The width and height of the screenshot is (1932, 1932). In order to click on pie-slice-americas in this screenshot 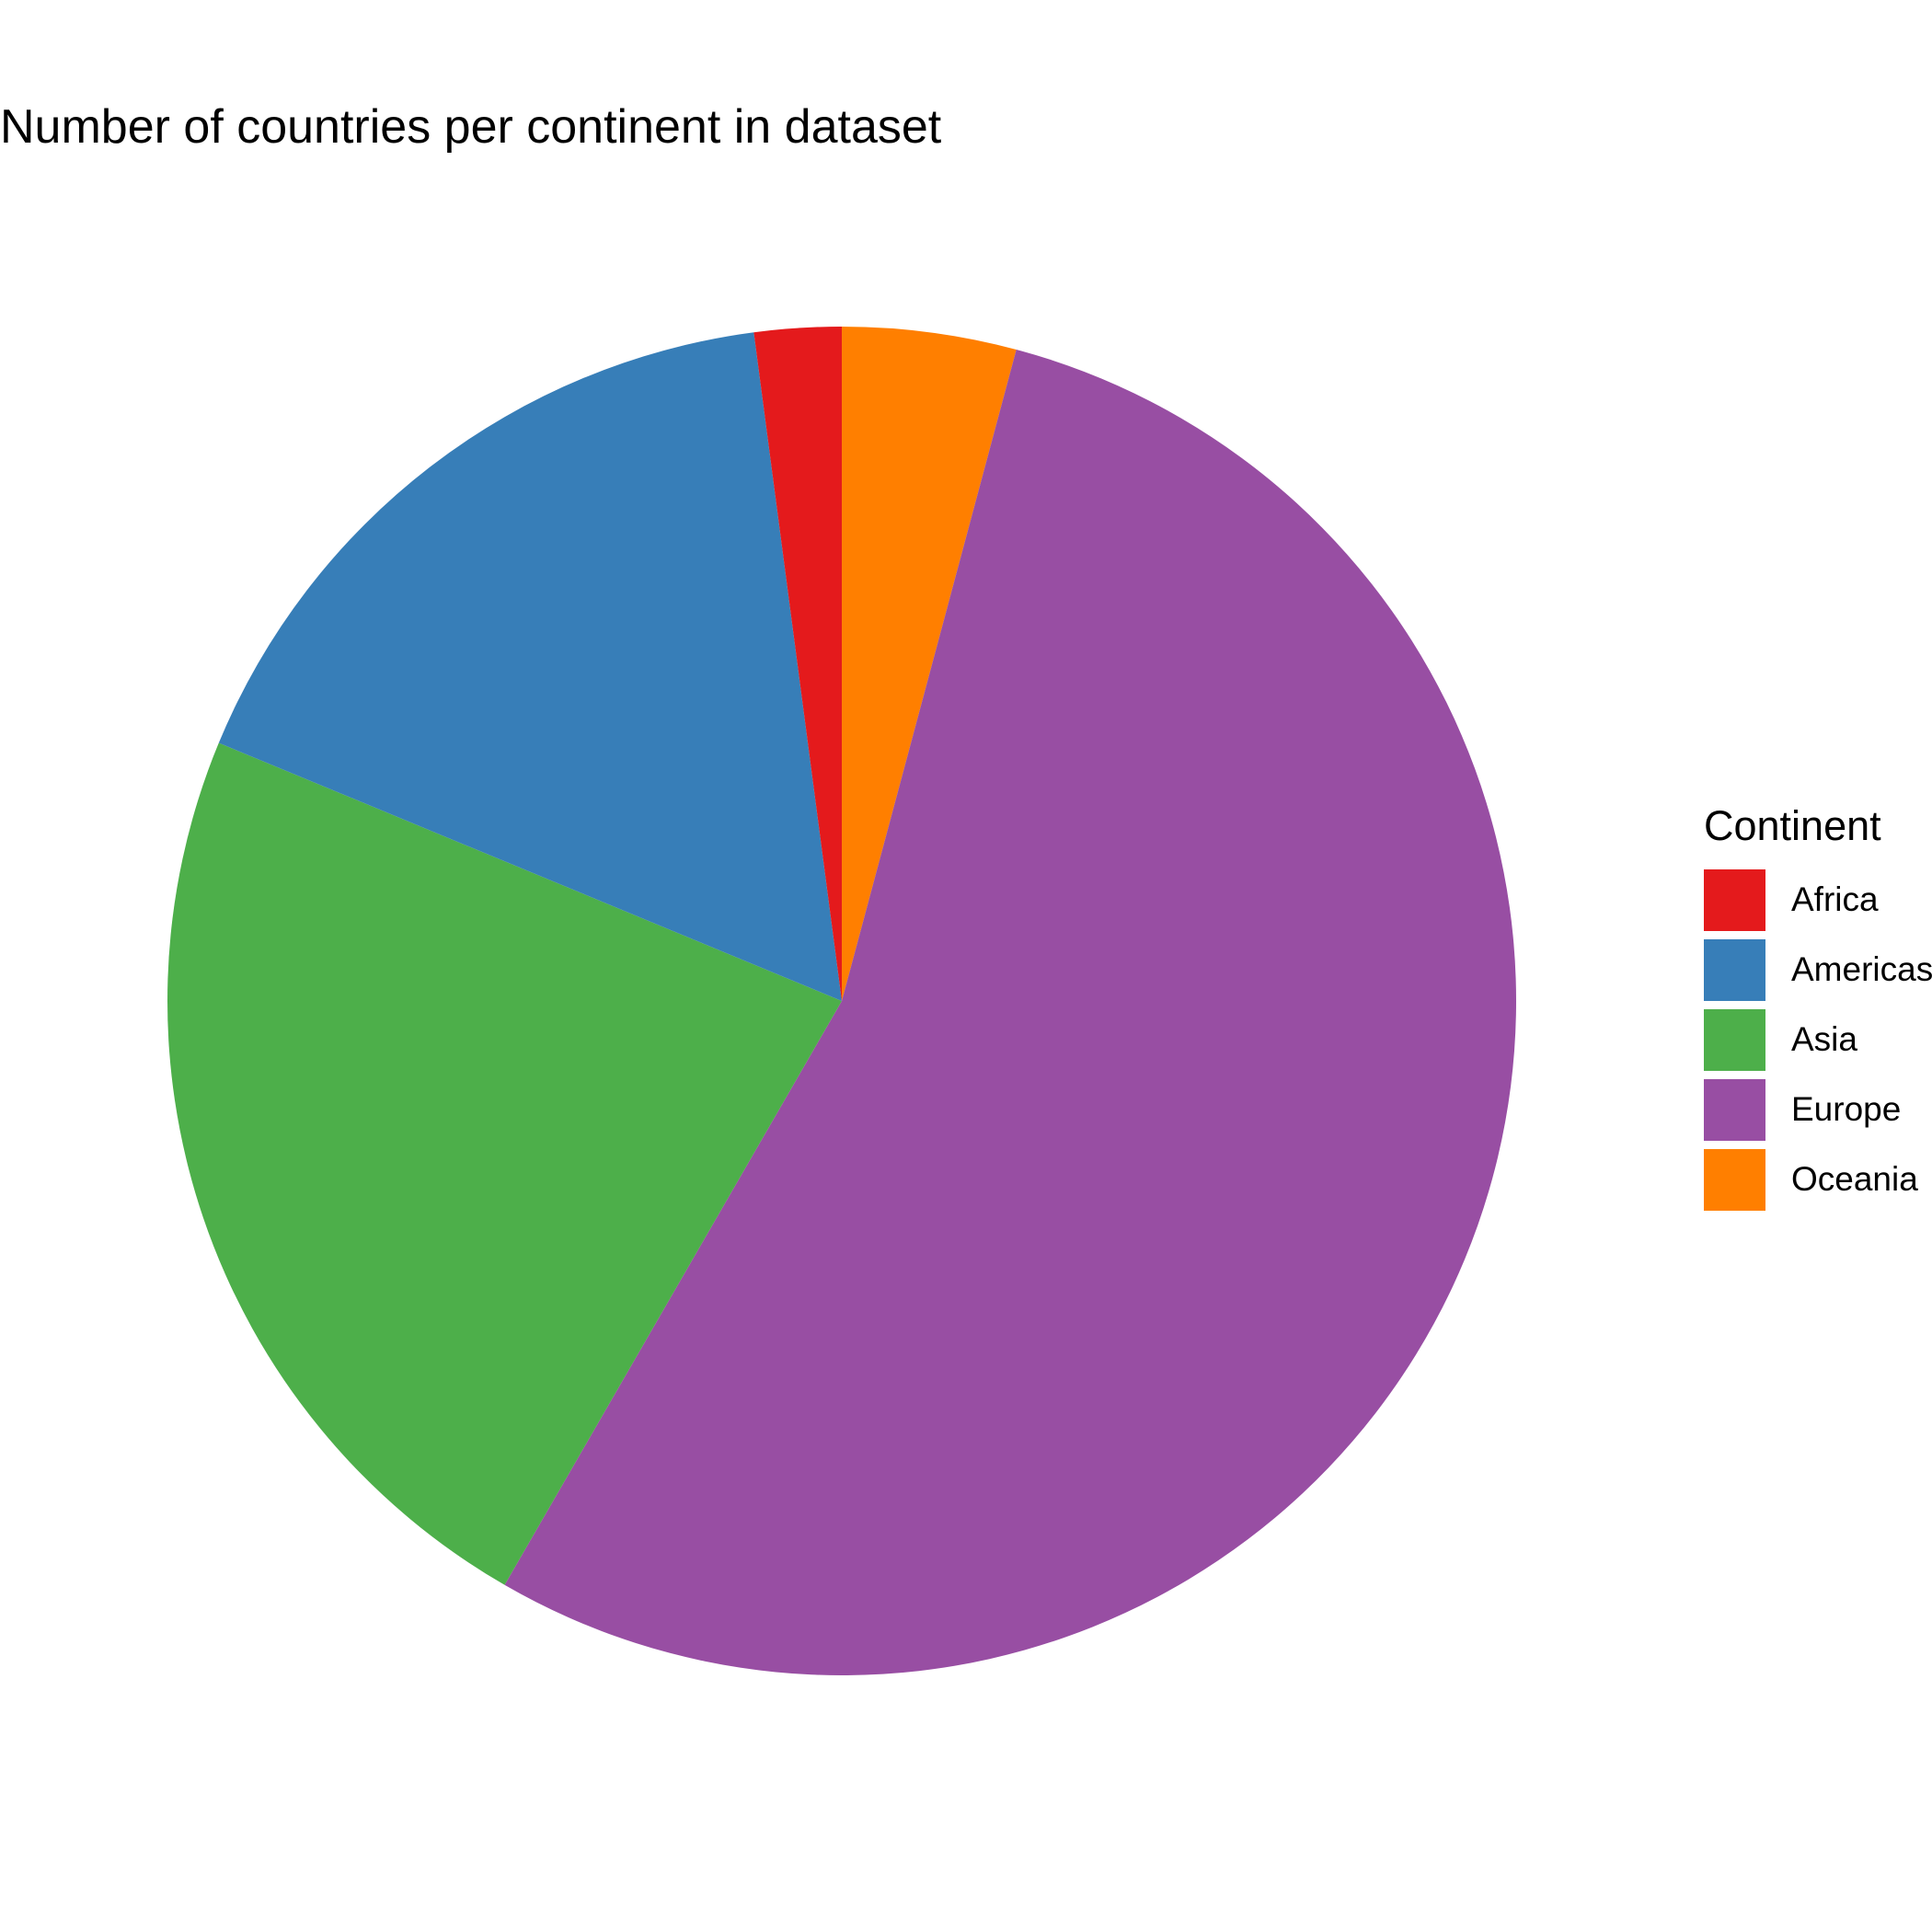, I will do `click(530, 667)`.